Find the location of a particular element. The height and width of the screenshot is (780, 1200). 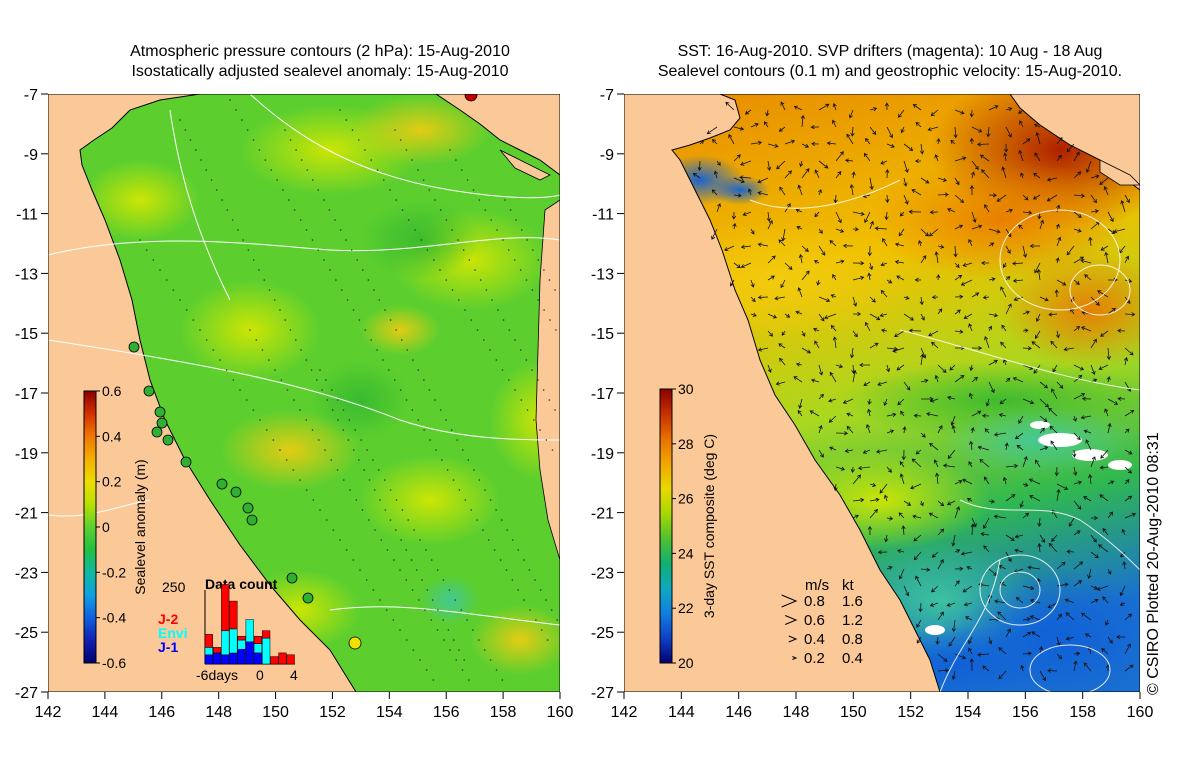

cloud-gaps is located at coordinates (1028, 528).